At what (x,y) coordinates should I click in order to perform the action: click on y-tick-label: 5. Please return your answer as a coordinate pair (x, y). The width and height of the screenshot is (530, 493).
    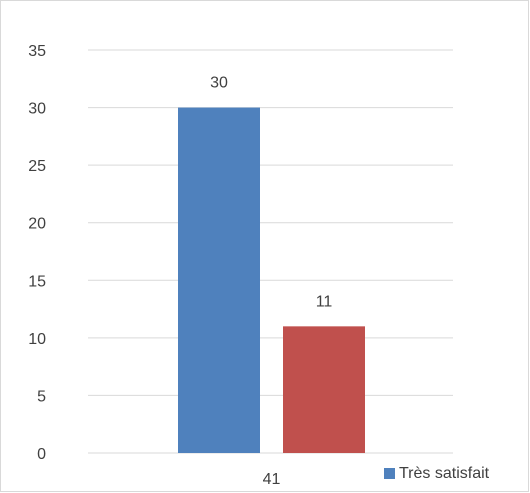
    Looking at the image, I should click on (41, 396).